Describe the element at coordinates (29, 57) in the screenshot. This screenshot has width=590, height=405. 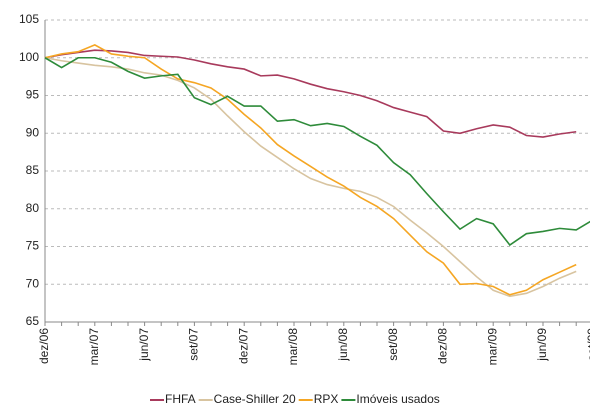
I see `y-tick-label: 100` at that location.